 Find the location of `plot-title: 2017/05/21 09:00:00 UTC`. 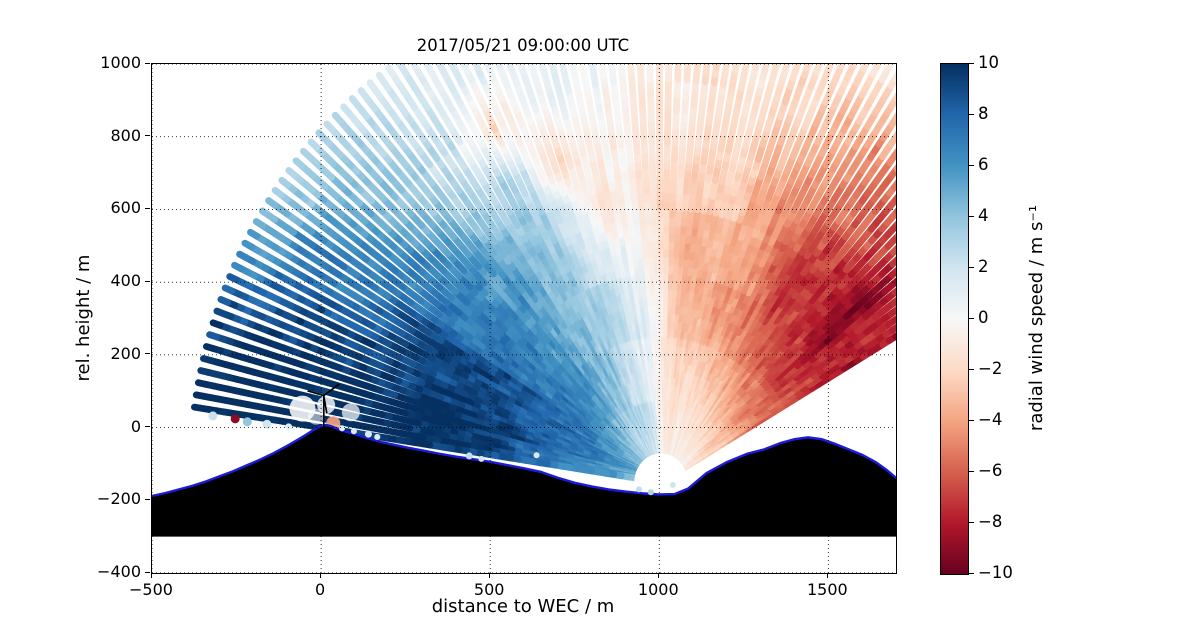

plot-title: 2017/05/21 09:00:00 UTC is located at coordinates (523, 45).